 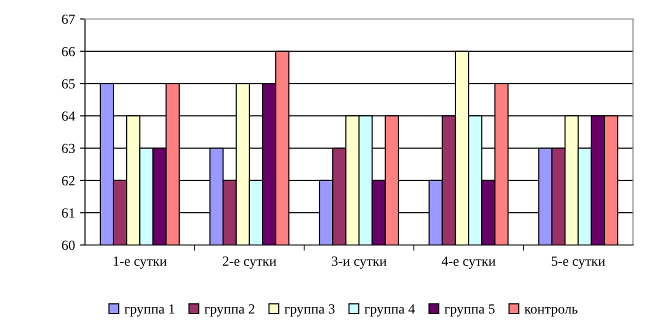 What do you see at coordinates (469, 310) in the screenshot?
I see `legend-label: группа 5` at bounding box center [469, 310].